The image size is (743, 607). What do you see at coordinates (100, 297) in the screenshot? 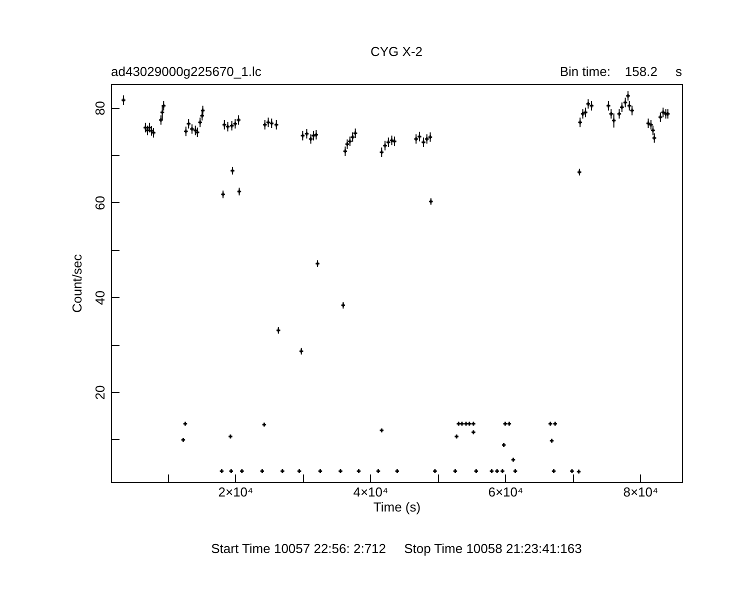
I see `y-tick-label: 40` at bounding box center [100, 297].